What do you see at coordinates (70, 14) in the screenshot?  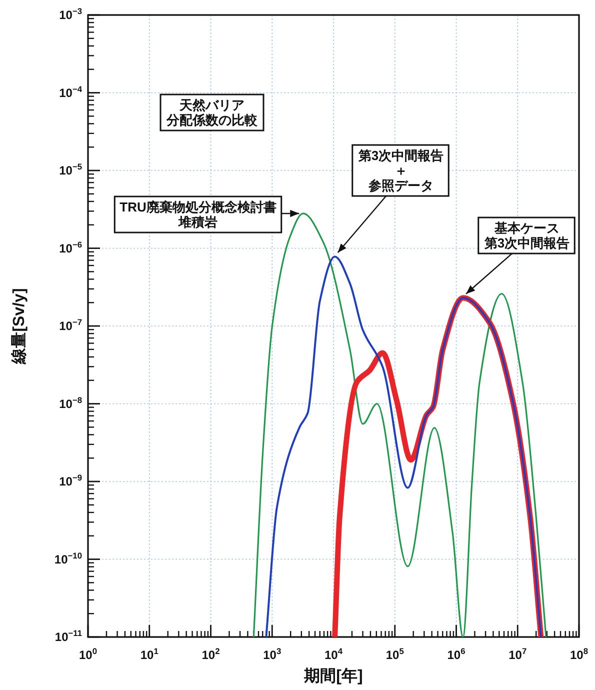 I see `y-tick-label: 10$^{−3}$` at bounding box center [70, 14].